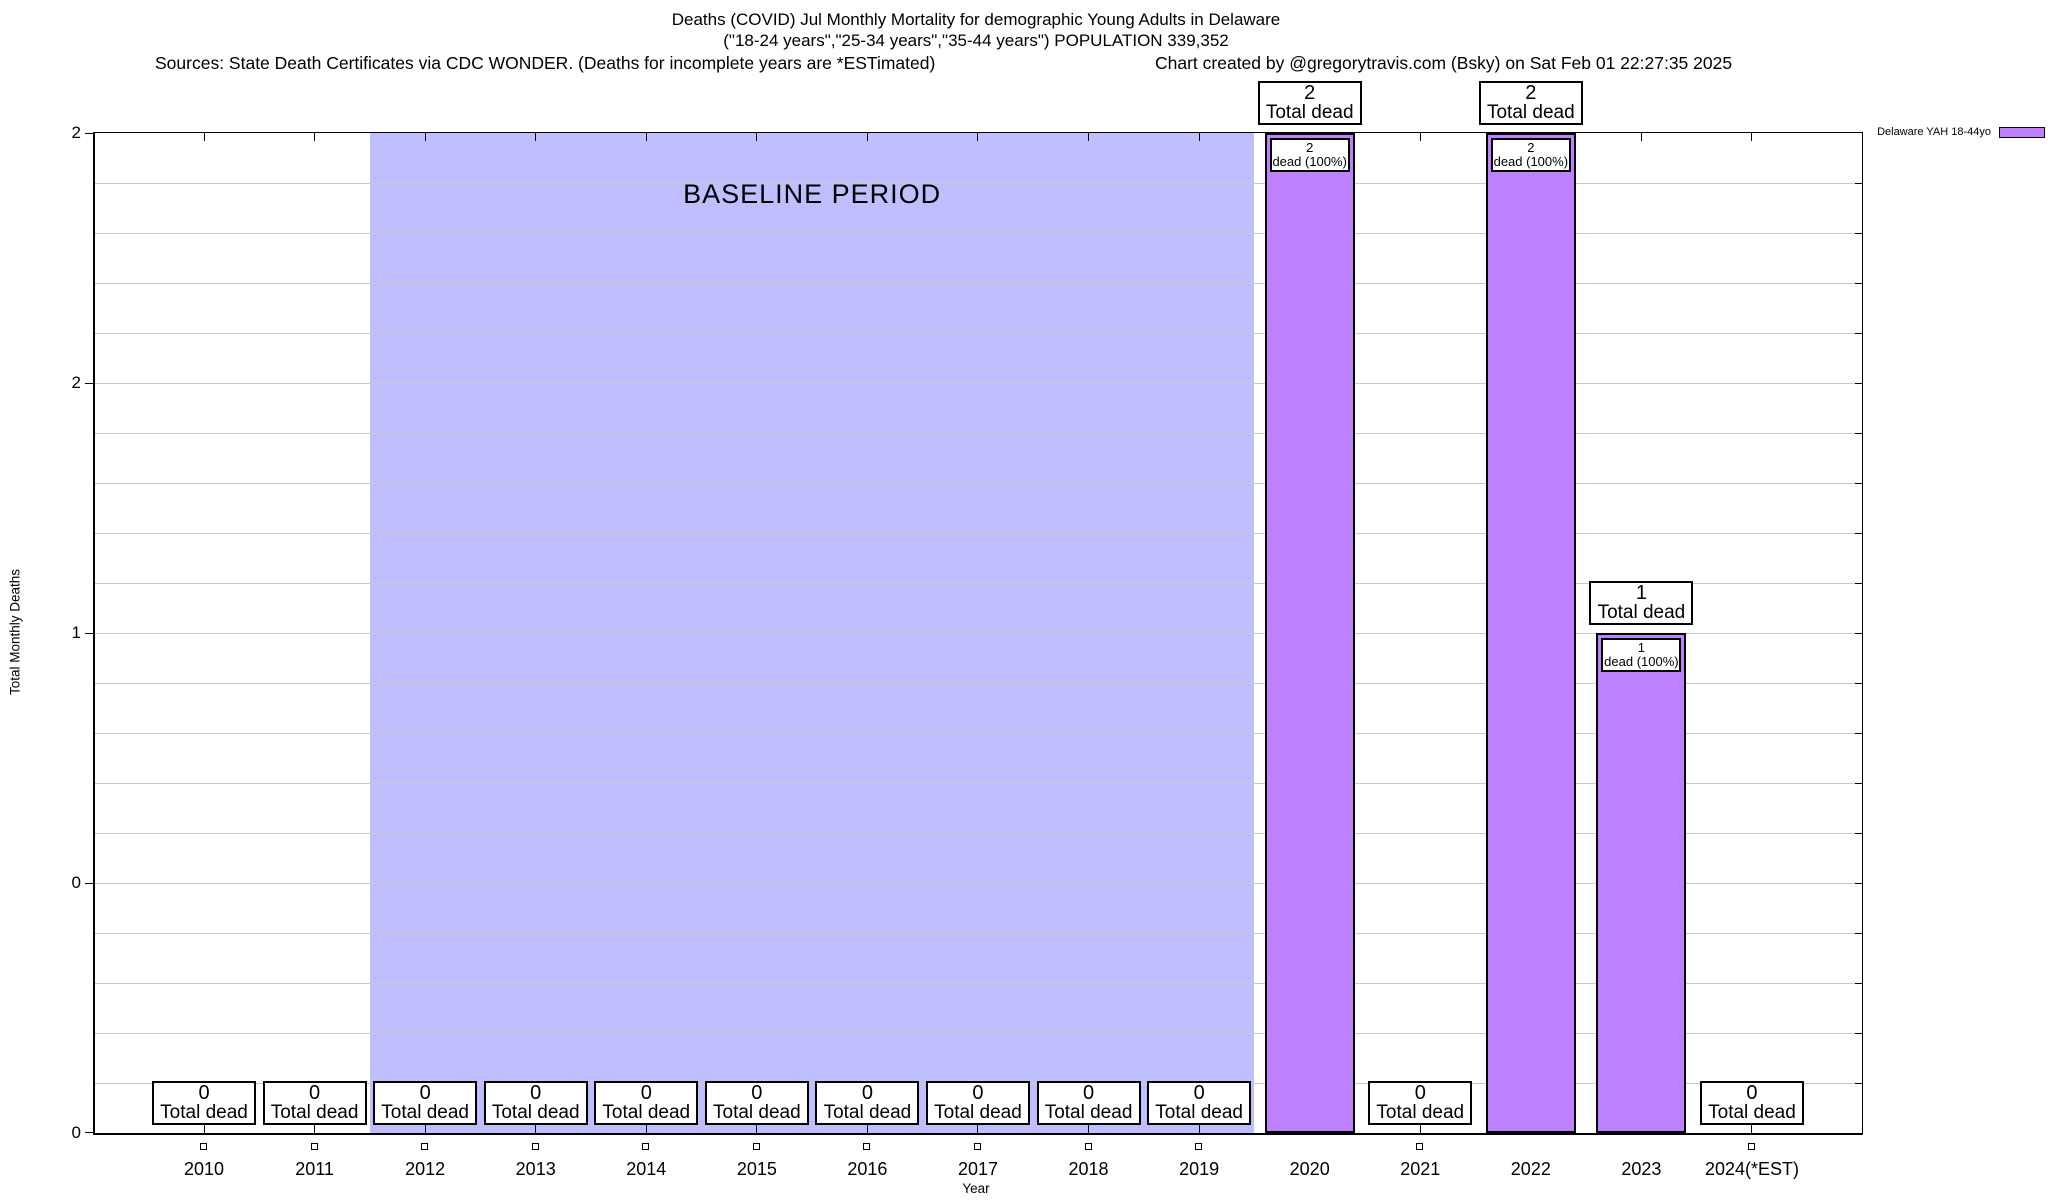 Image resolution: width=2048 pixels, height=1200 pixels. I want to click on bar-inner-label-2023: 1 dead (100%), so click(1641, 655).